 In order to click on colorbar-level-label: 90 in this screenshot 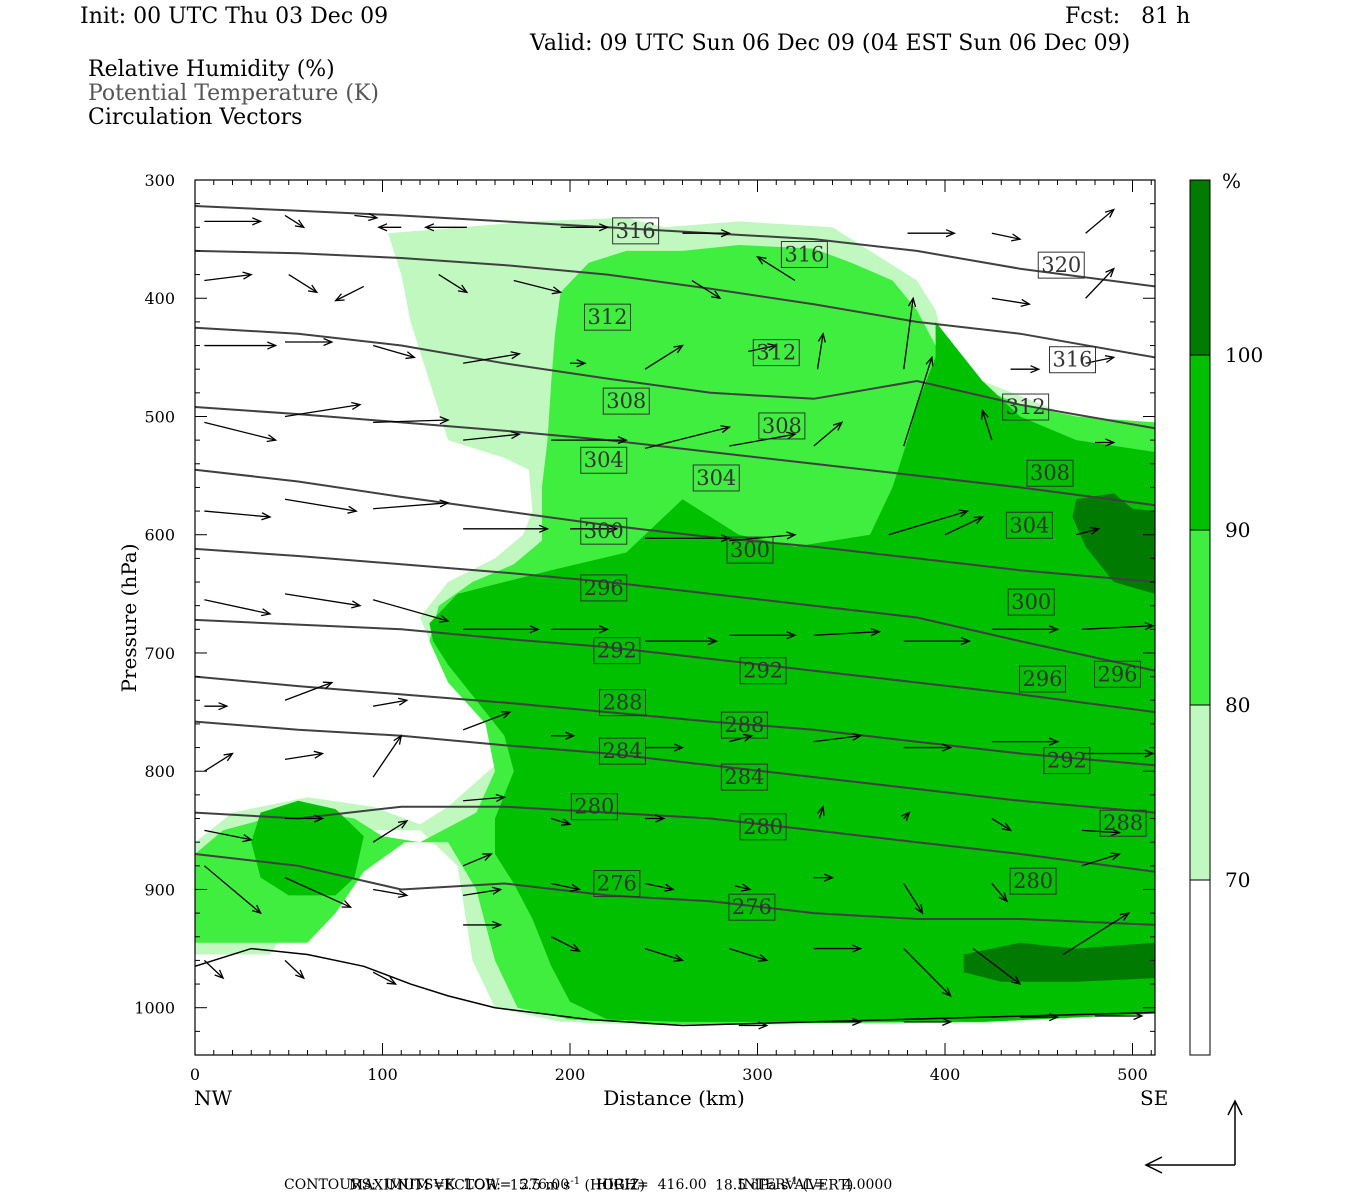, I will do `click(1237, 530)`.